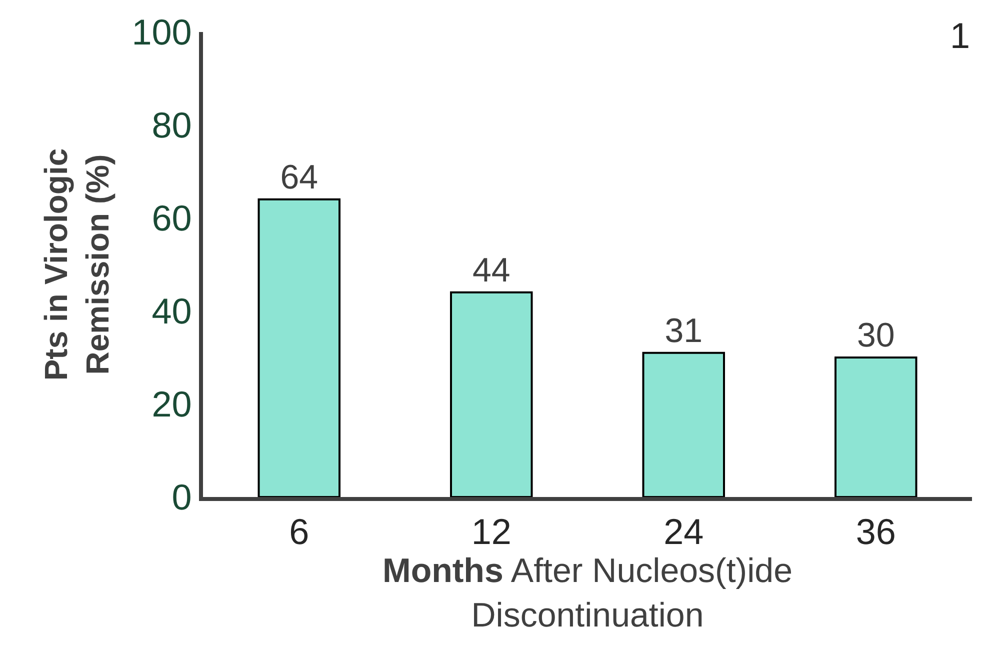 The height and width of the screenshot is (657, 982). What do you see at coordinates (162, 32) in the screenshot?
I see `y-tick-label: 100` at bounding box center [162, 32].